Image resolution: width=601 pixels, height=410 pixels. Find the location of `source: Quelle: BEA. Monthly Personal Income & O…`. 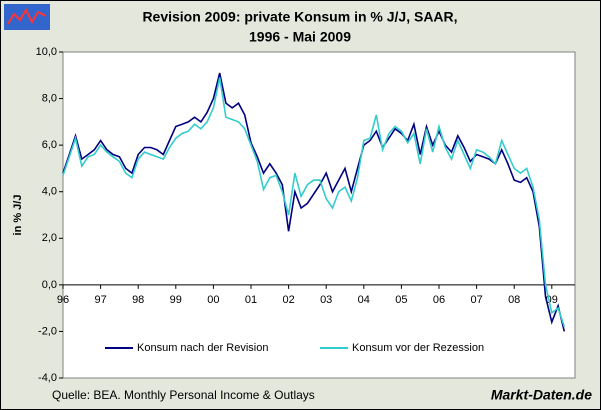

source: Quelle: BEA. Monthly Personal Income & O… is located at coordinates (183, 395).